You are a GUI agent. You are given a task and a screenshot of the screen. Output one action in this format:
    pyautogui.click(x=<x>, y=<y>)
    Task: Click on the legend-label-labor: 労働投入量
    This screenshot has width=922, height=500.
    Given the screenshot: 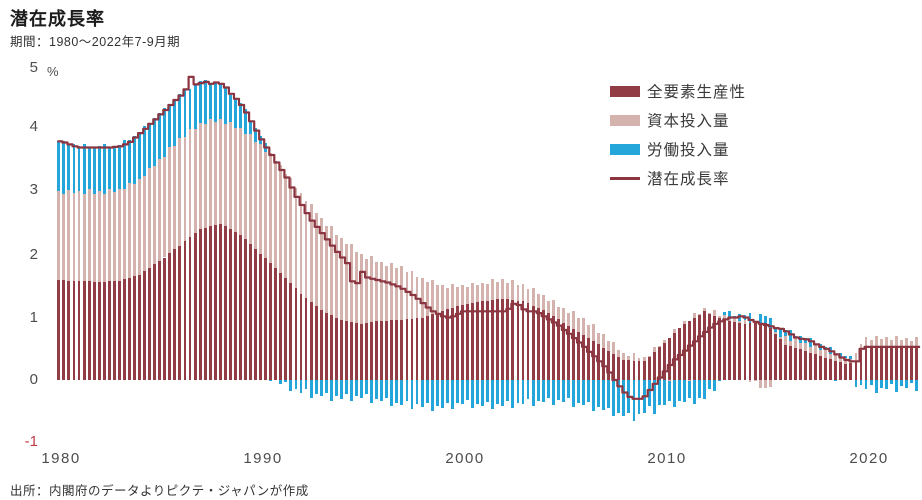 What is the action you would take?
    pyautogui.click(x=688, y=150)
    